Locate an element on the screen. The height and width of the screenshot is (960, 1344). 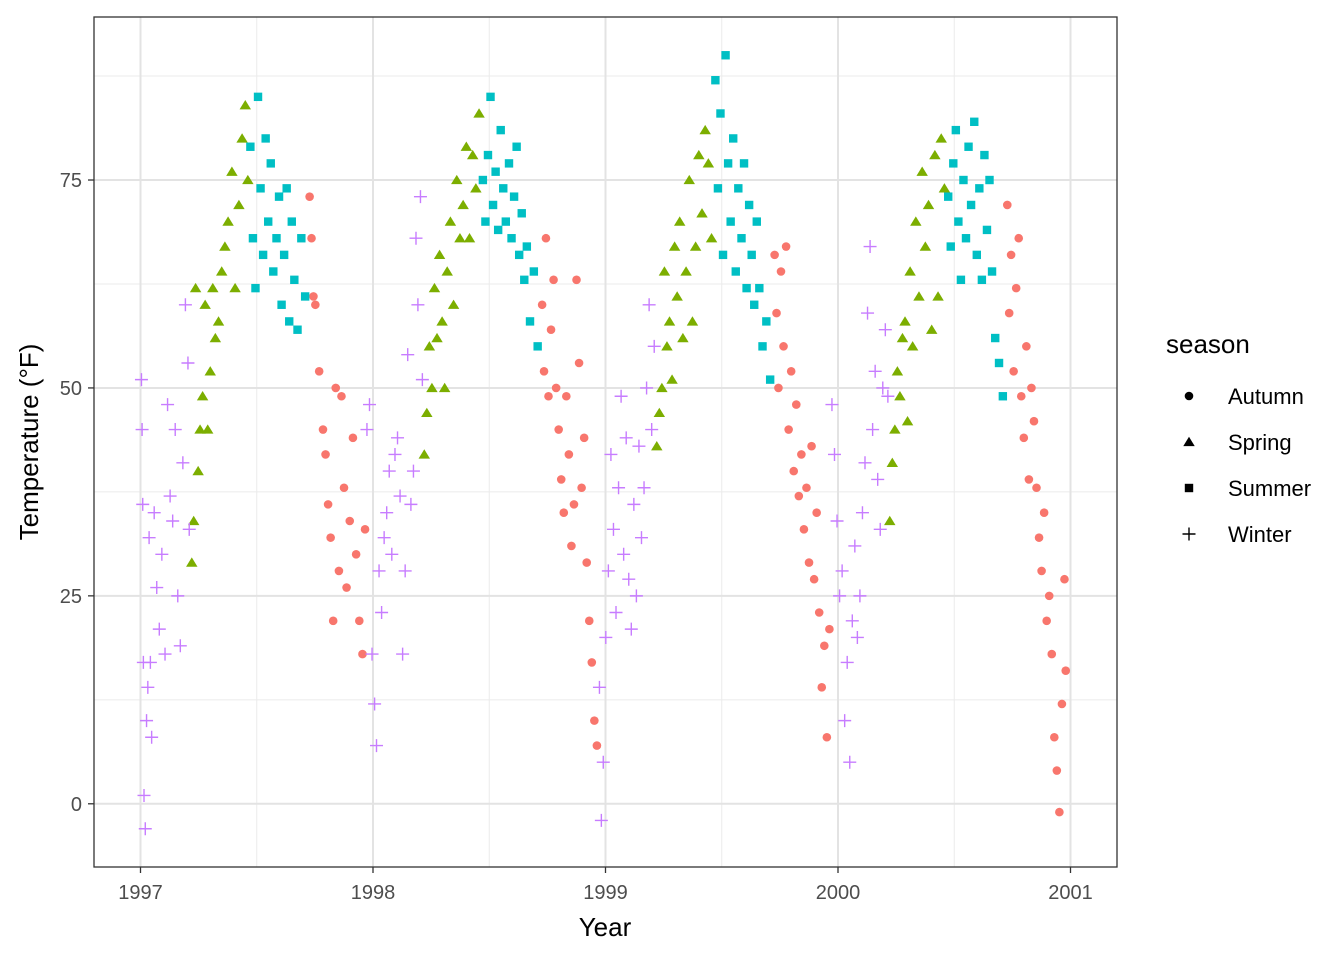
x-tick-label: 2000 is located at coordinates (838, 893).